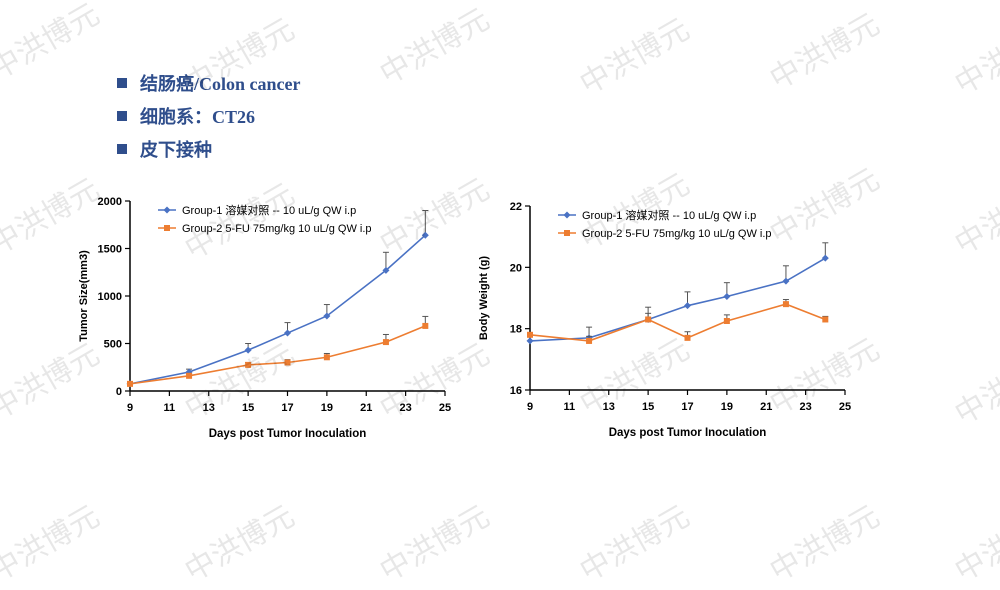 The height and width of the screenshot is (590, 1000). What do you see at coordinates (516, 268) in the screenshot?
I see `weight-y-tick-label: 20` at bounding box center [516, 268].